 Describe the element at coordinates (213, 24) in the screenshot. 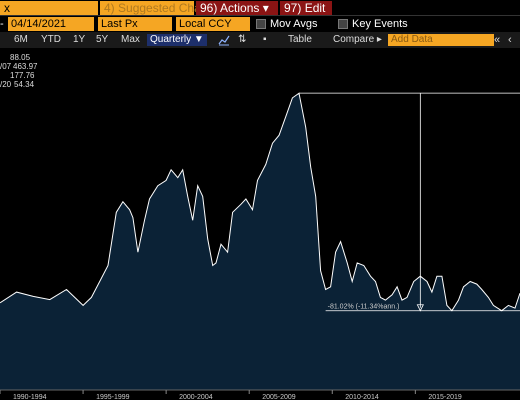

I see `currency-select: Local CCY` at that location.